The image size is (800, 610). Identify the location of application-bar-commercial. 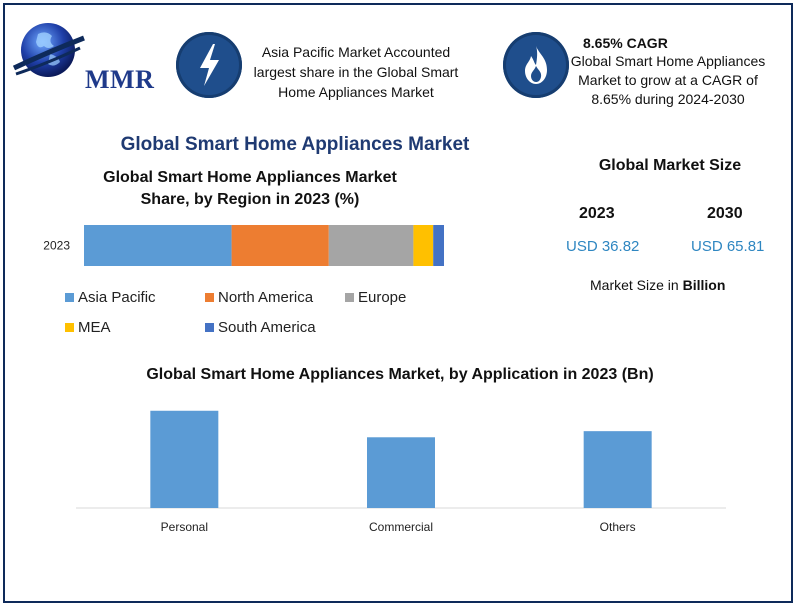
(401, 472).